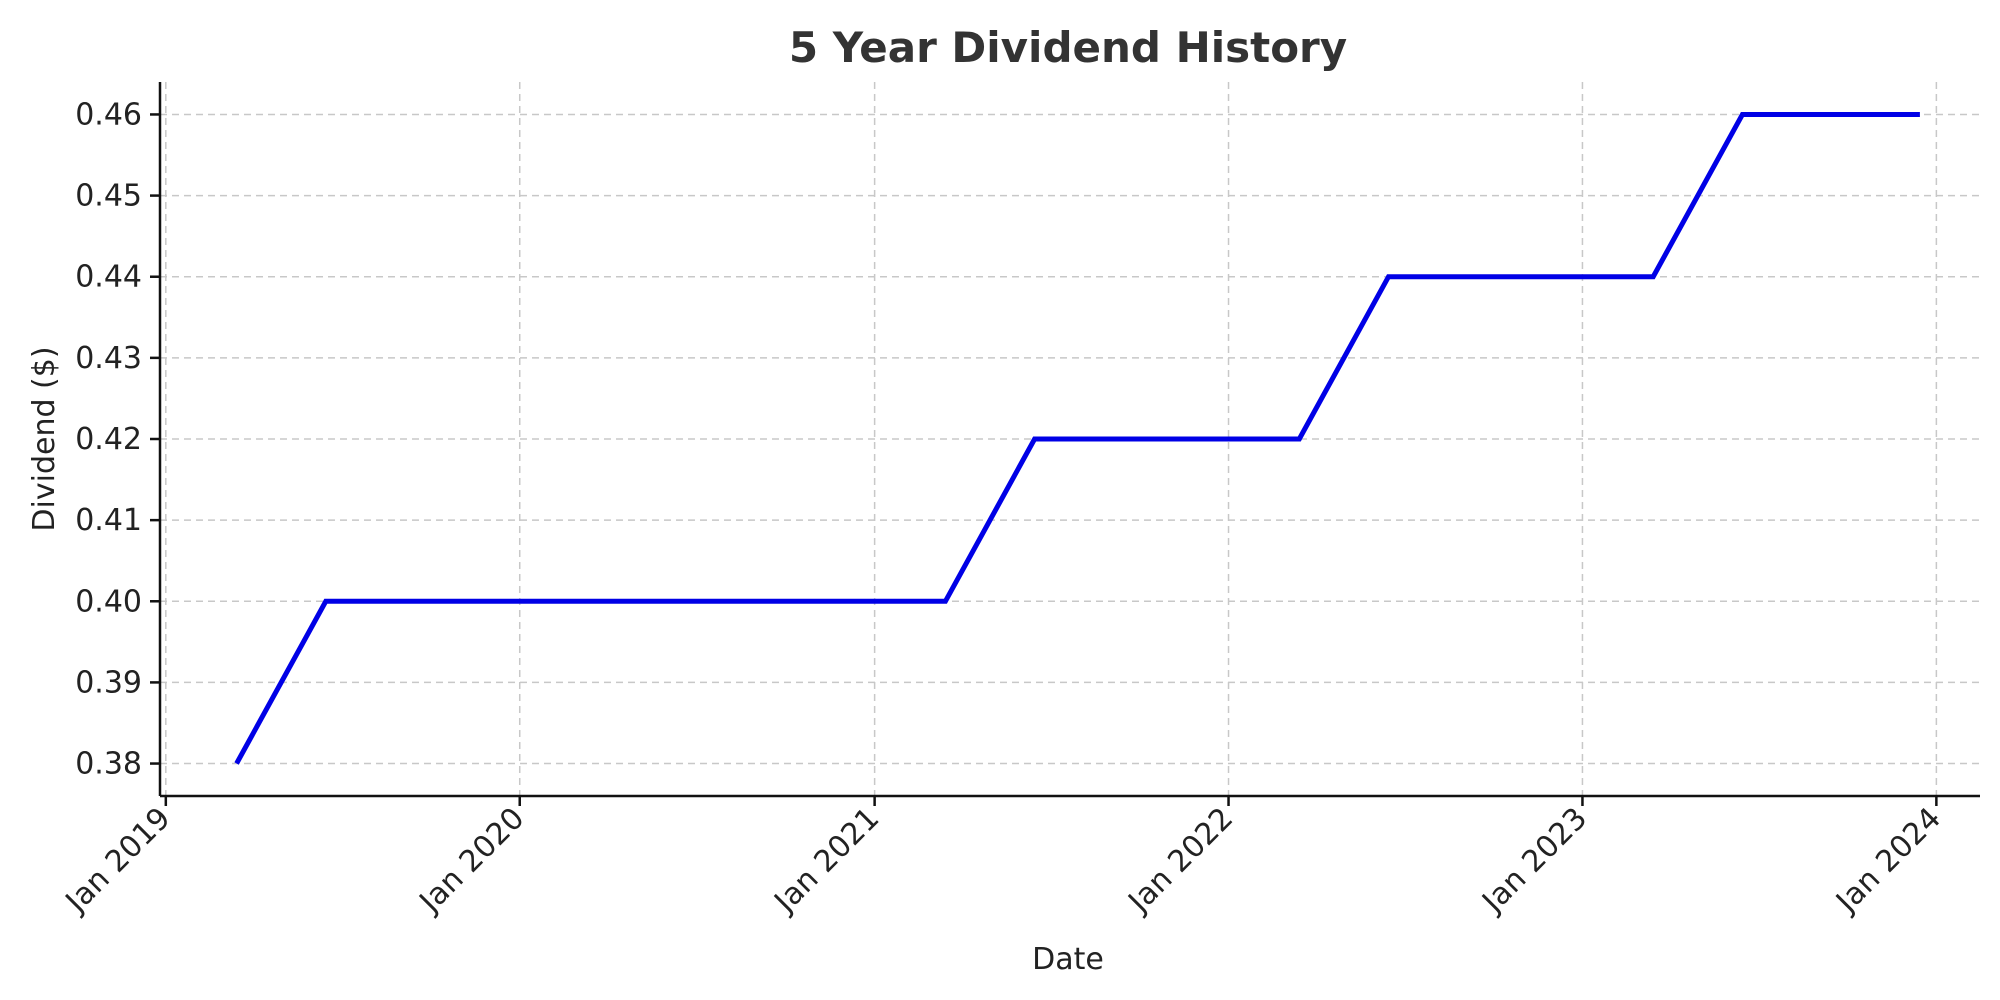  What do you see at coordinates (108, 682) in the screenshot?
I see `y-tick-label: 0.39` at bounding box center [108, 682].